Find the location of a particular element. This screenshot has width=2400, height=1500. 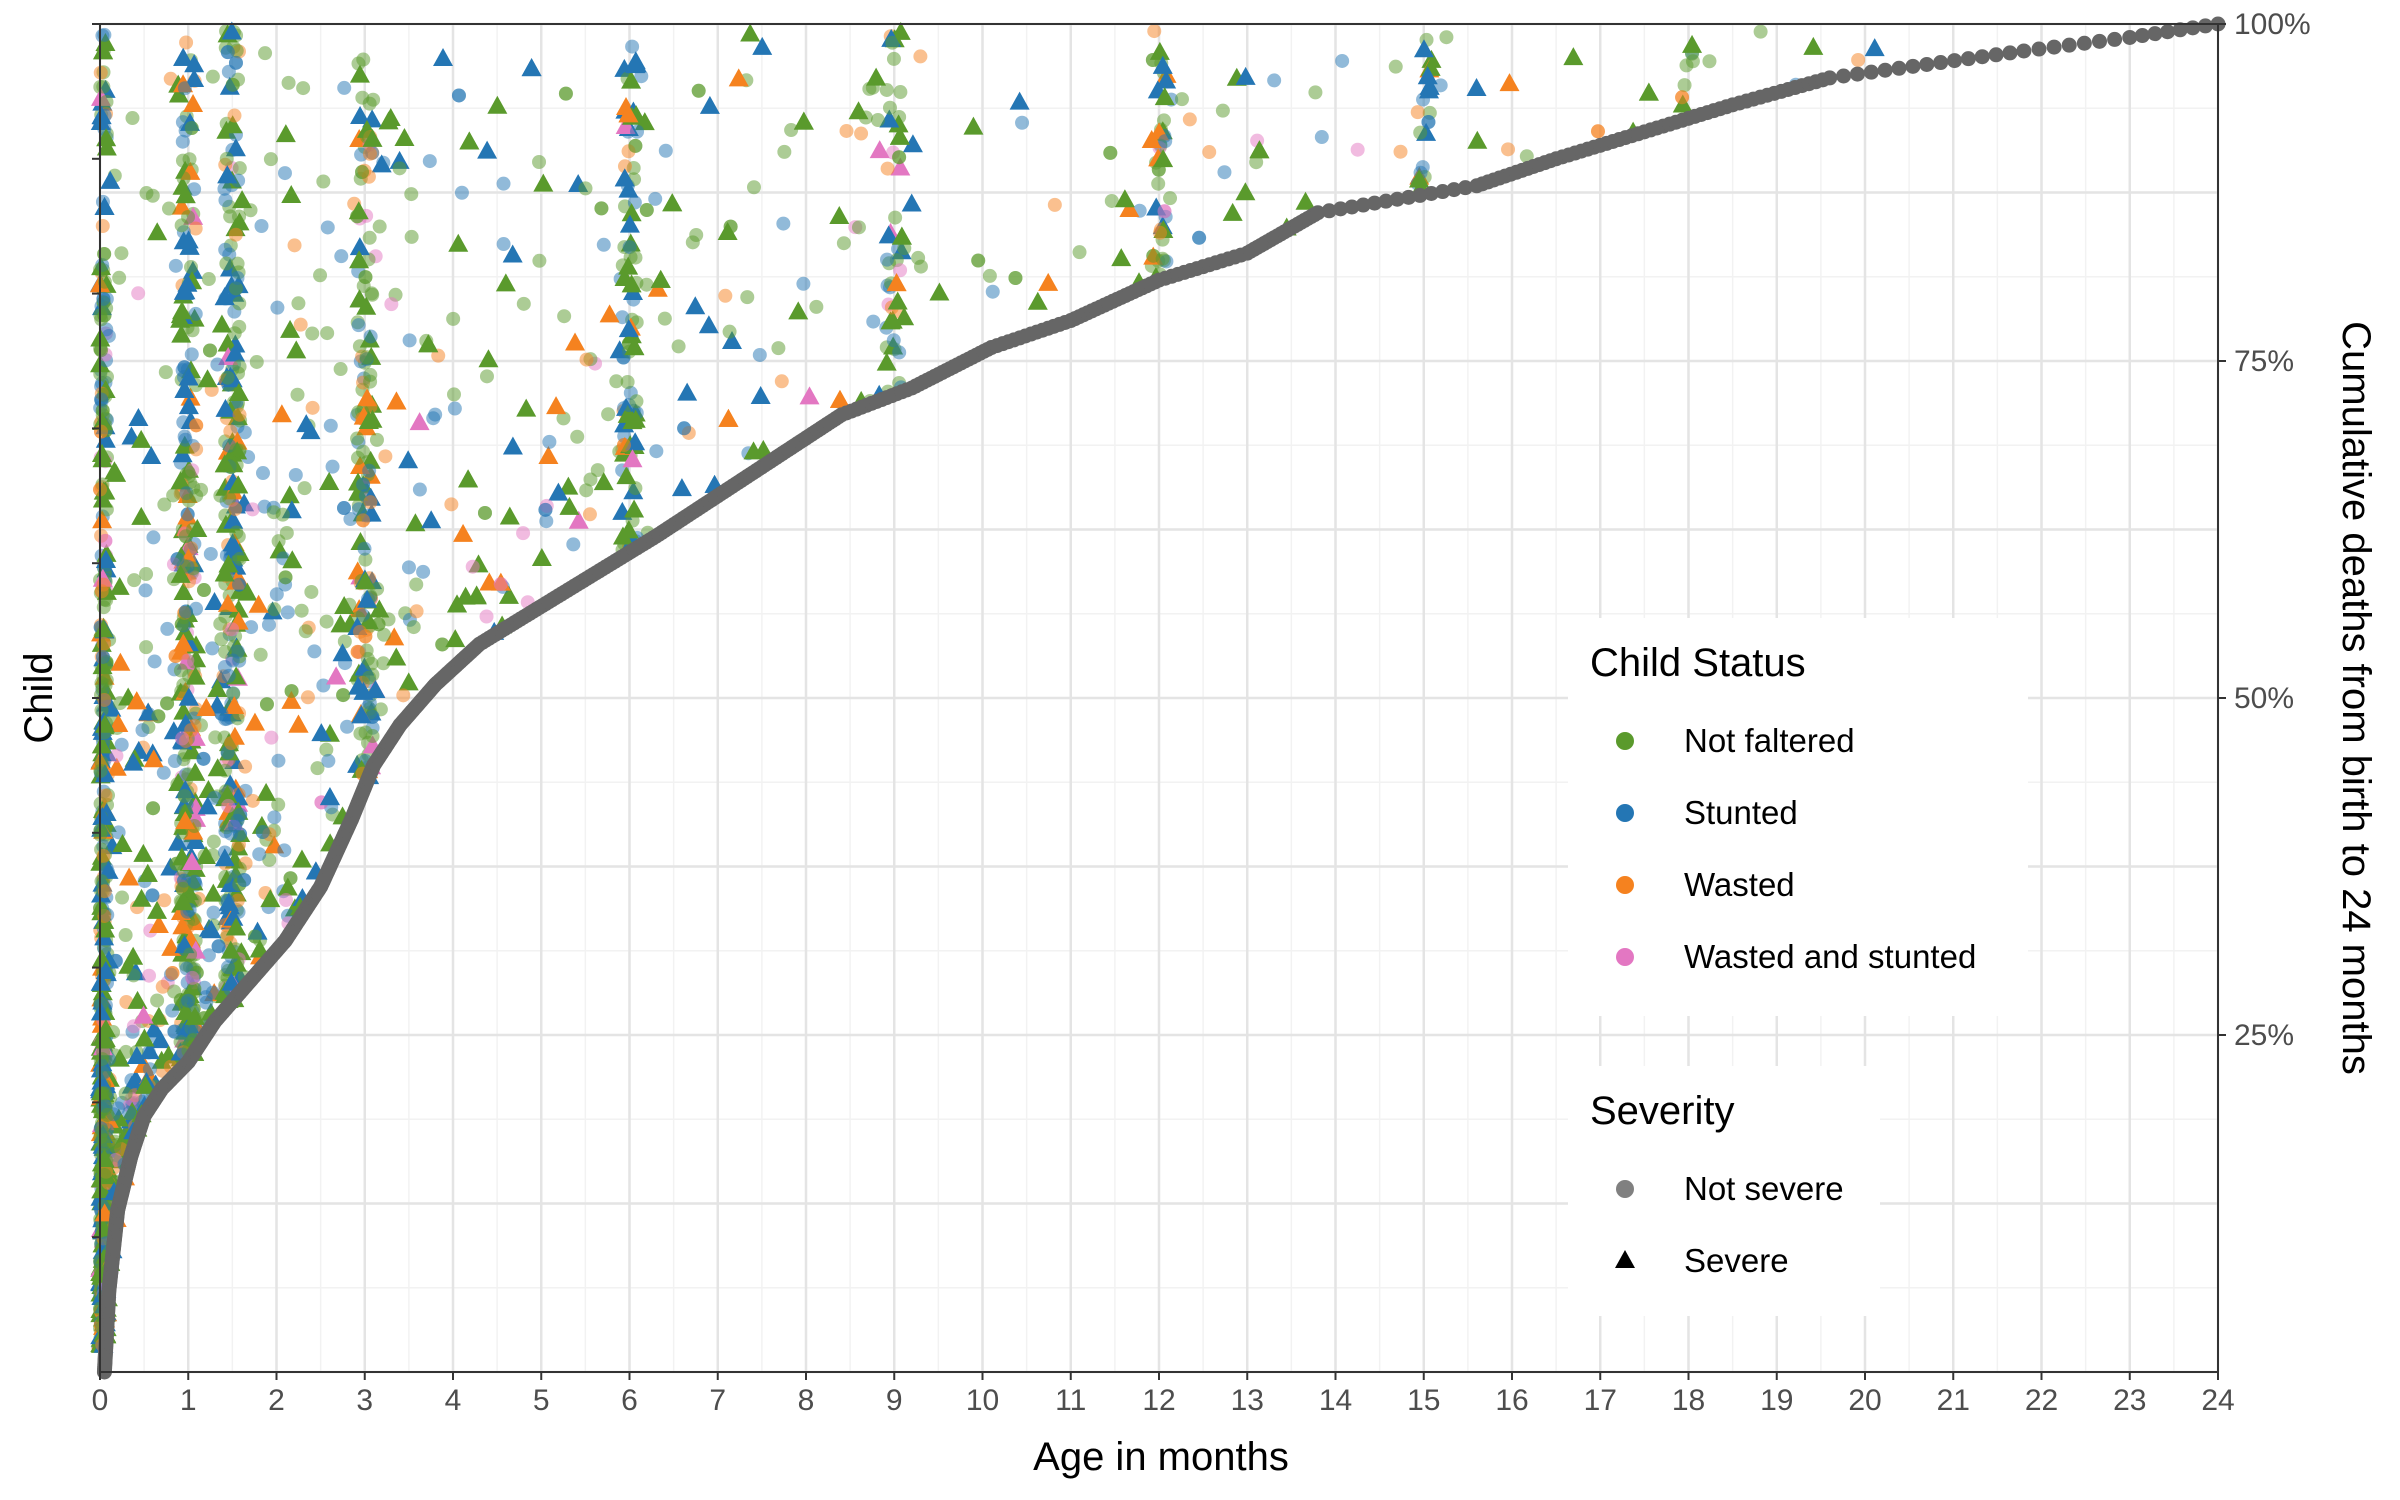

legend-status-title: Child Status is located at coordinates (1698, 663).